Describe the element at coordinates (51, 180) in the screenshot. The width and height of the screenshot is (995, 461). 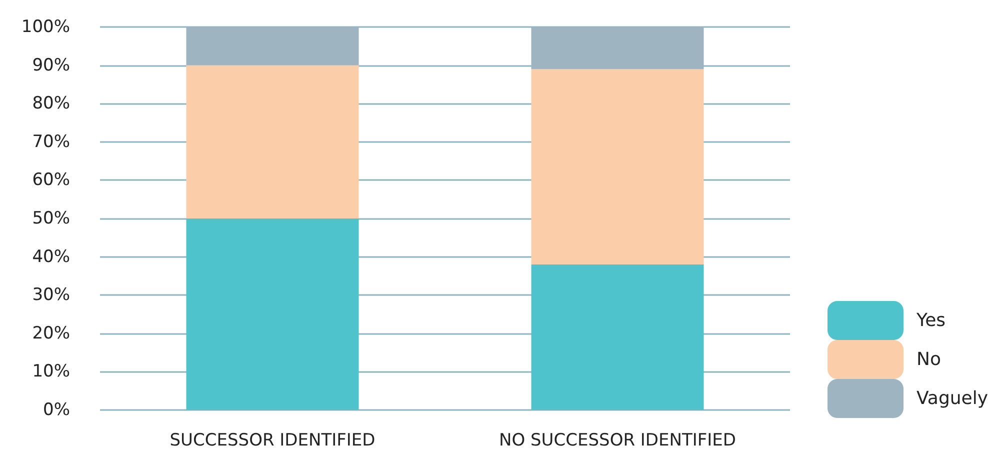
I see `y-tick-label: 60%` at that location.